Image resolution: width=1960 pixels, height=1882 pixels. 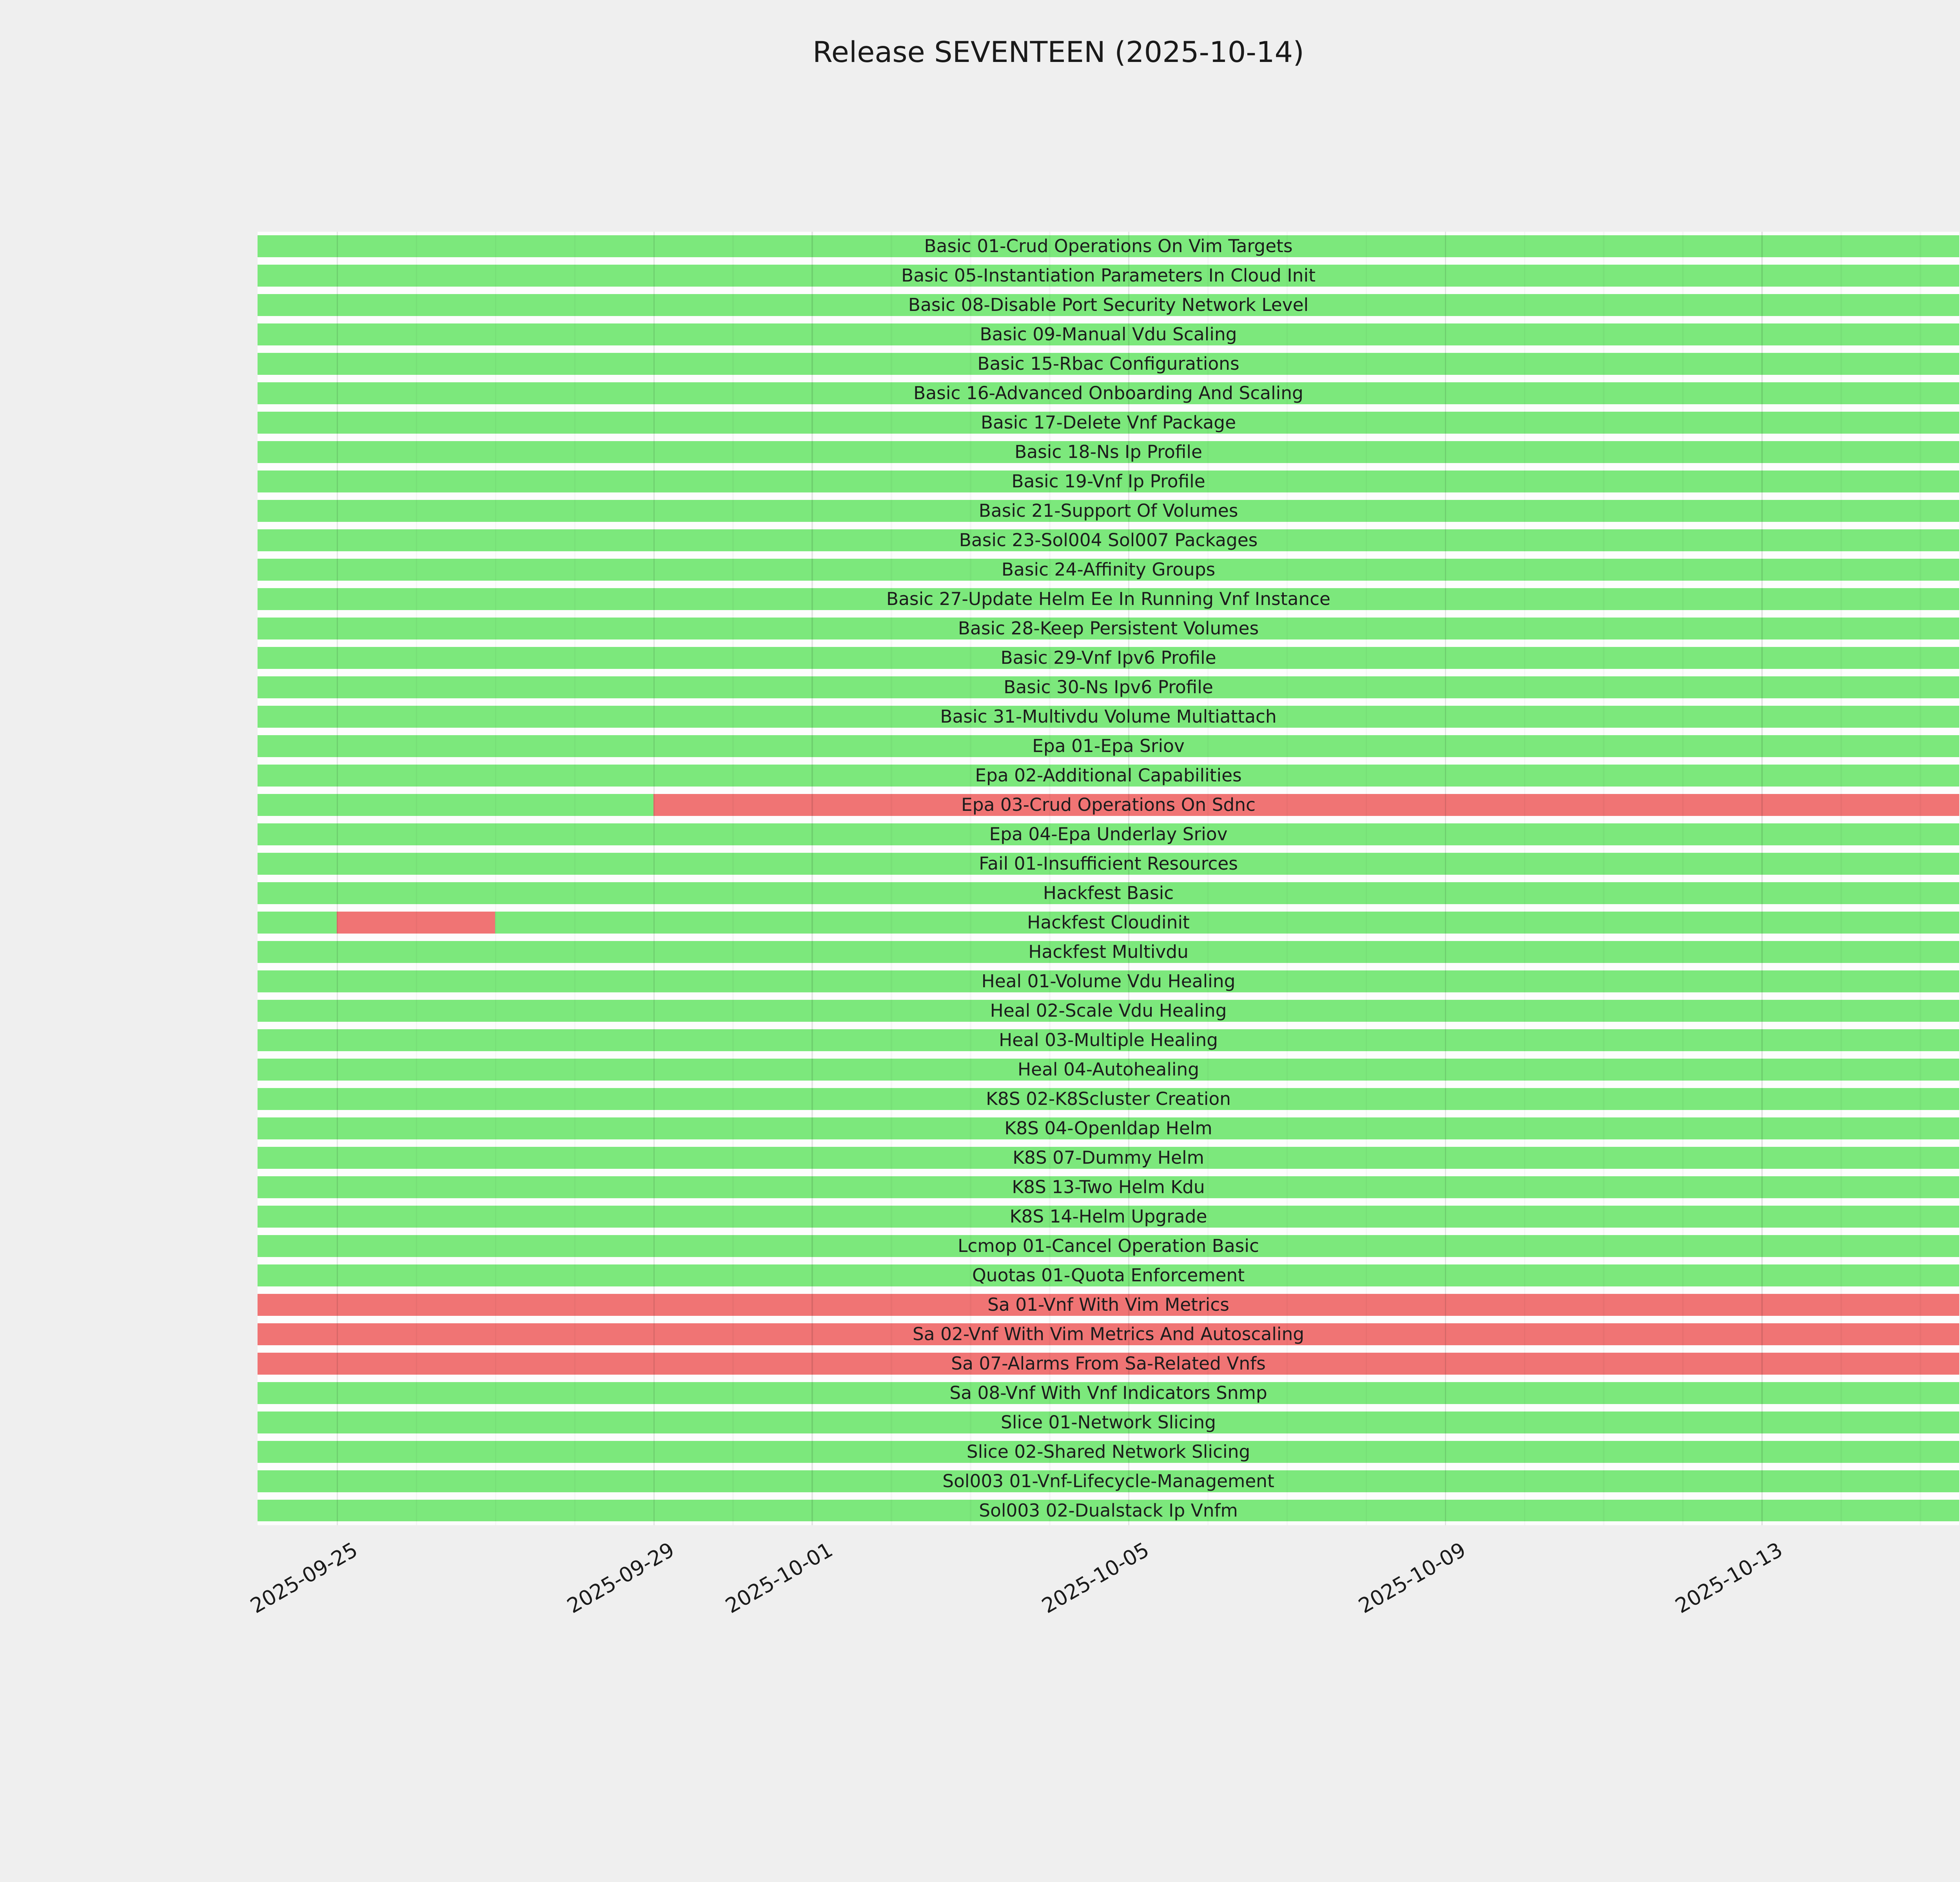 I want to click on gantt-row: Quotas 01-Quota Enforcement, so click(x=1108, y=1275).